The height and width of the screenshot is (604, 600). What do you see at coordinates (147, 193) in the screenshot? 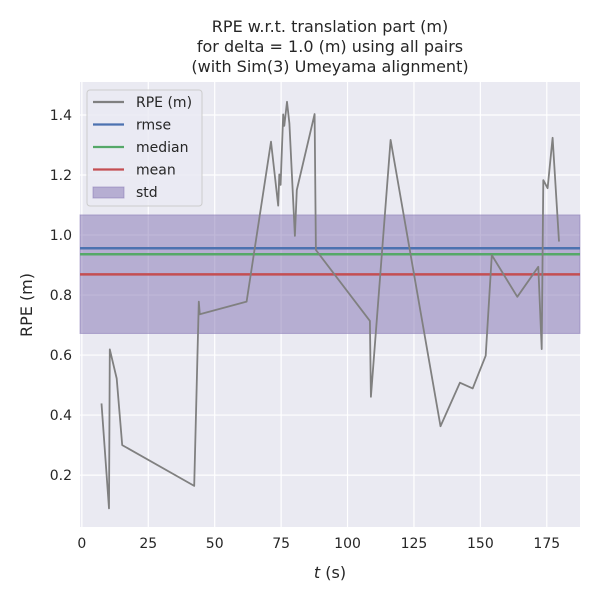
I see `legend-label: std` at bounding box center [147, 193].